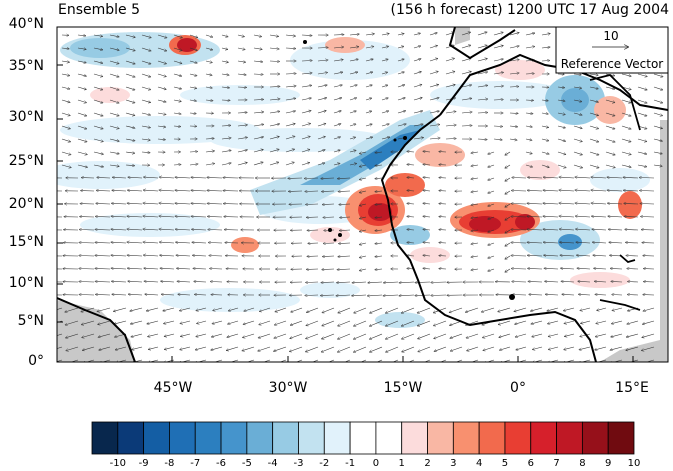 The width and height of the screenshot is (673, 471). I want to click on colorbar-label: -10, so click(117, 463).